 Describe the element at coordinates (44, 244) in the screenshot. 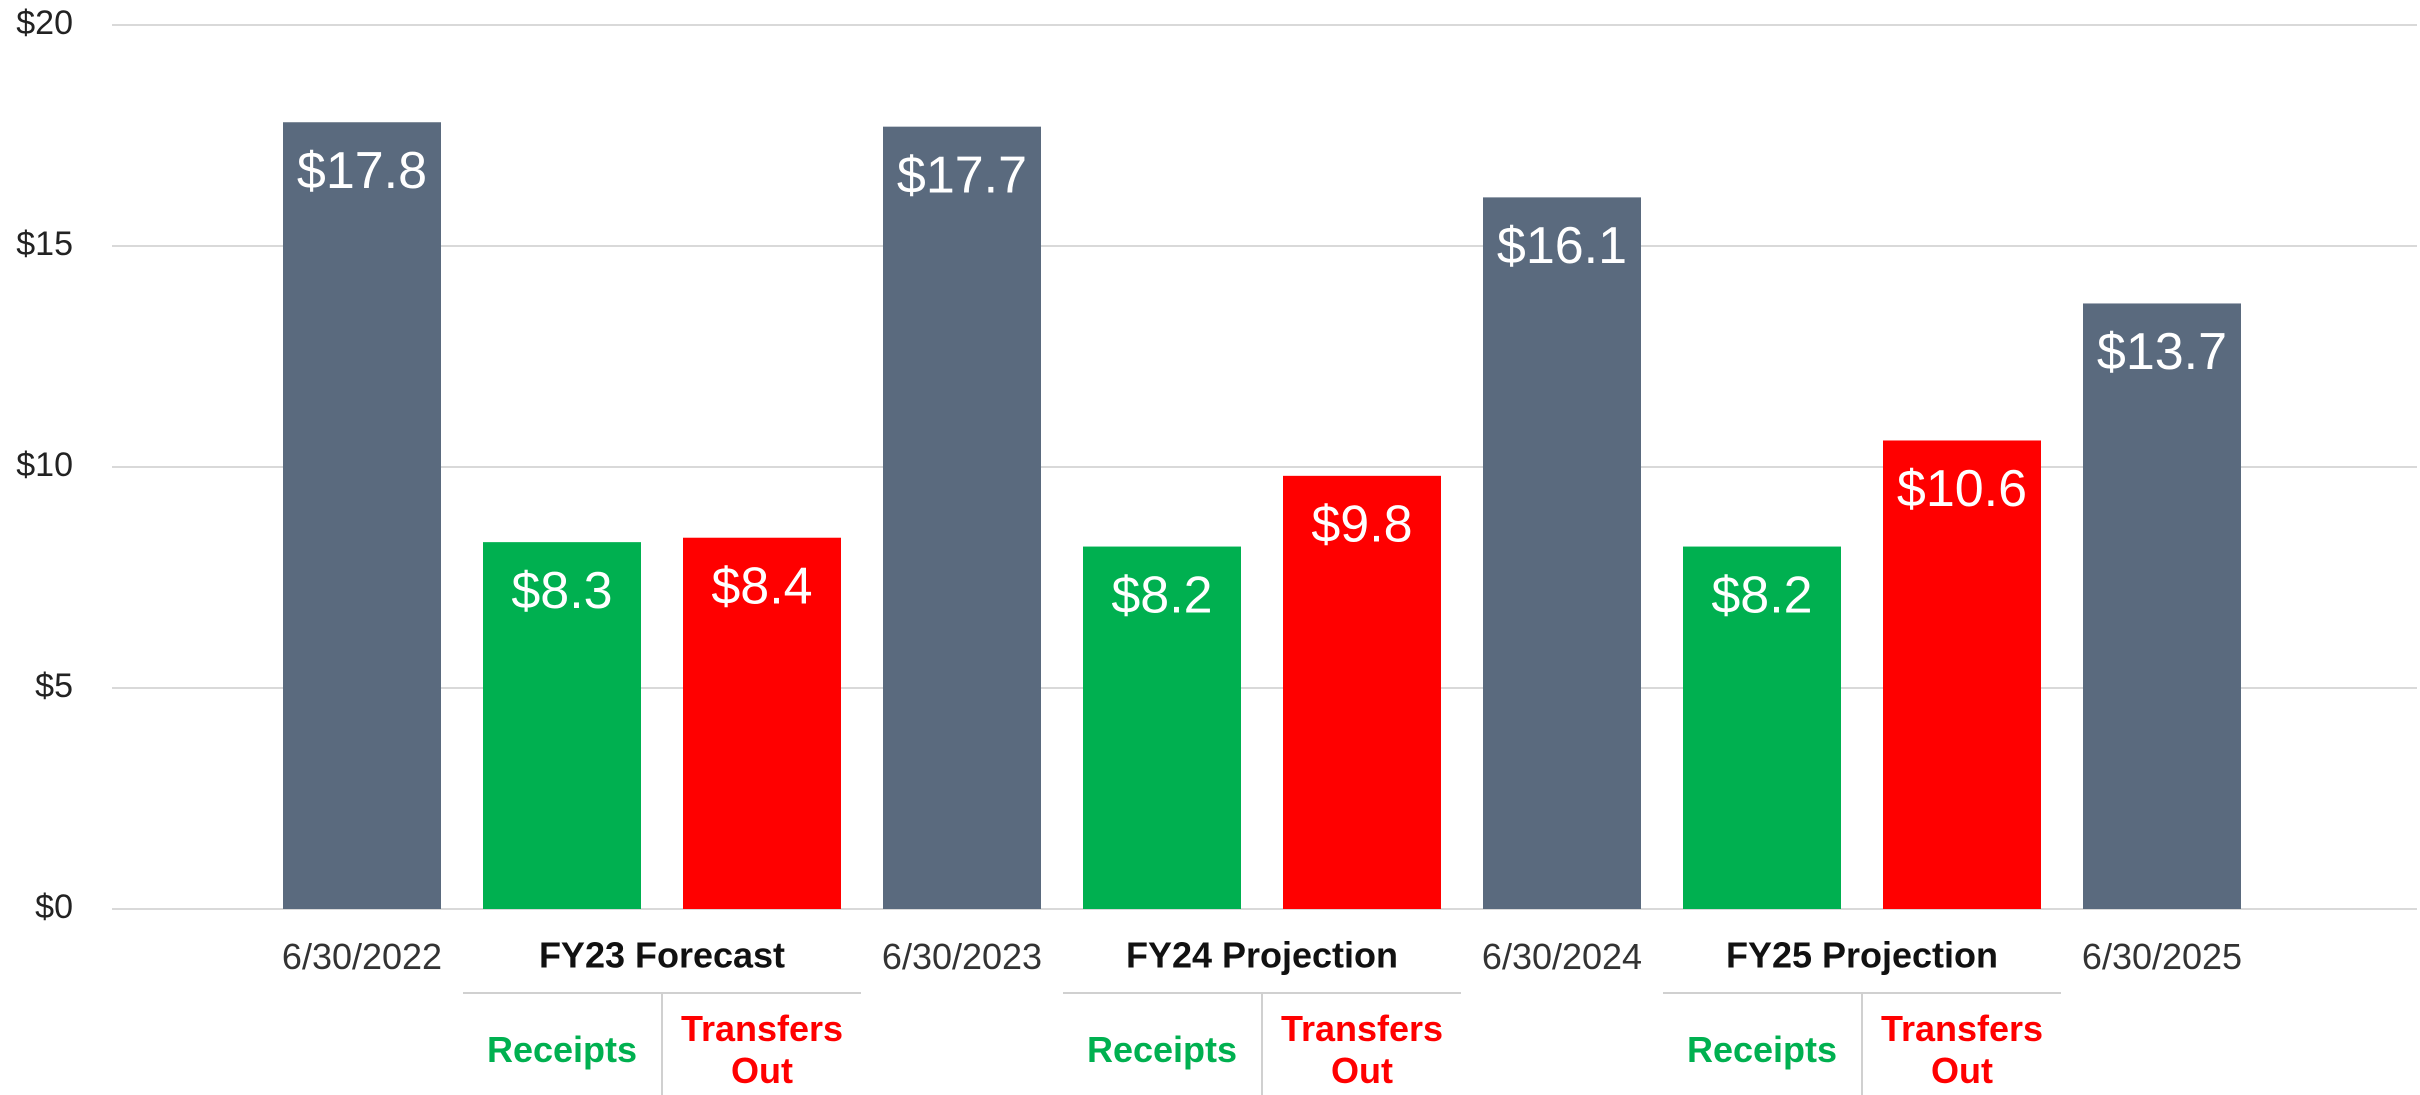

I see `y-tick-label: $15` at that location.